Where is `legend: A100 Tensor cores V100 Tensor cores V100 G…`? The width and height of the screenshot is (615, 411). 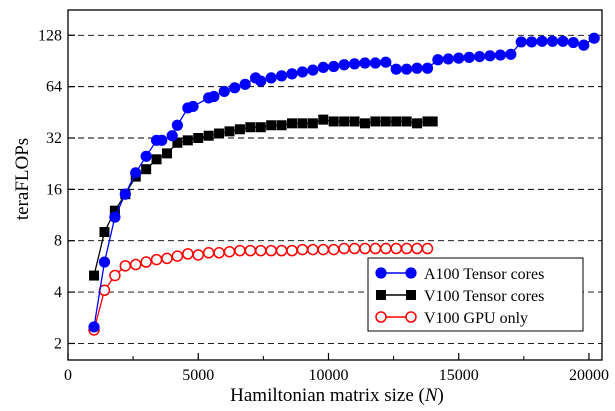
legend: A100 Tensor cores V100 Tensor cores V100 G… is located at coordinates (475, 294).